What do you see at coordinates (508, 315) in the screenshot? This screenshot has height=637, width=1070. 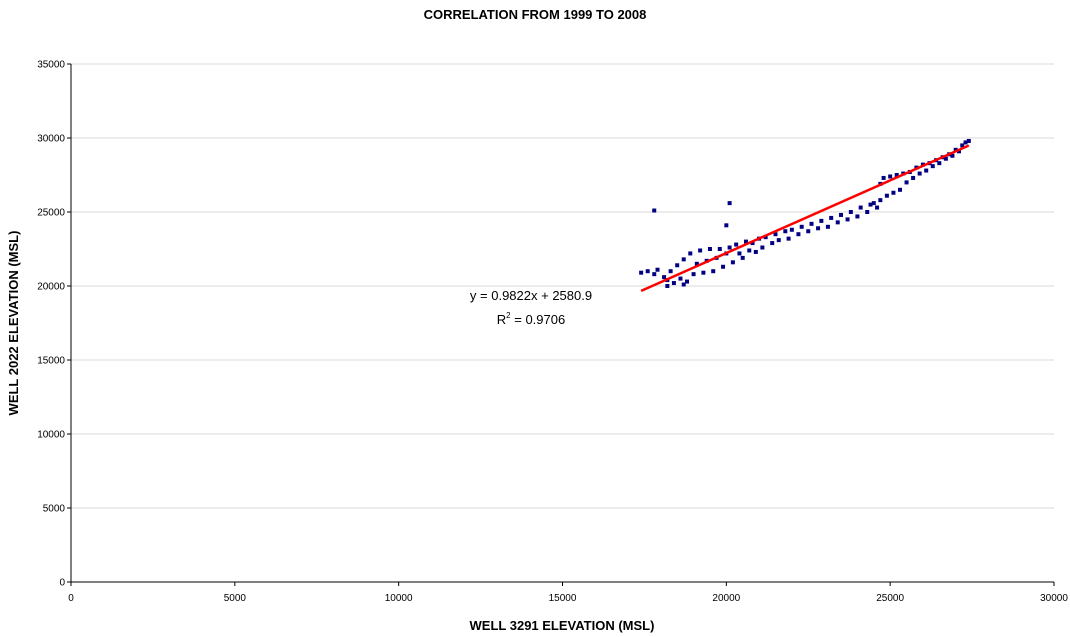 I see `r-squared-exponent: 2` at bounding box center [508, 315].